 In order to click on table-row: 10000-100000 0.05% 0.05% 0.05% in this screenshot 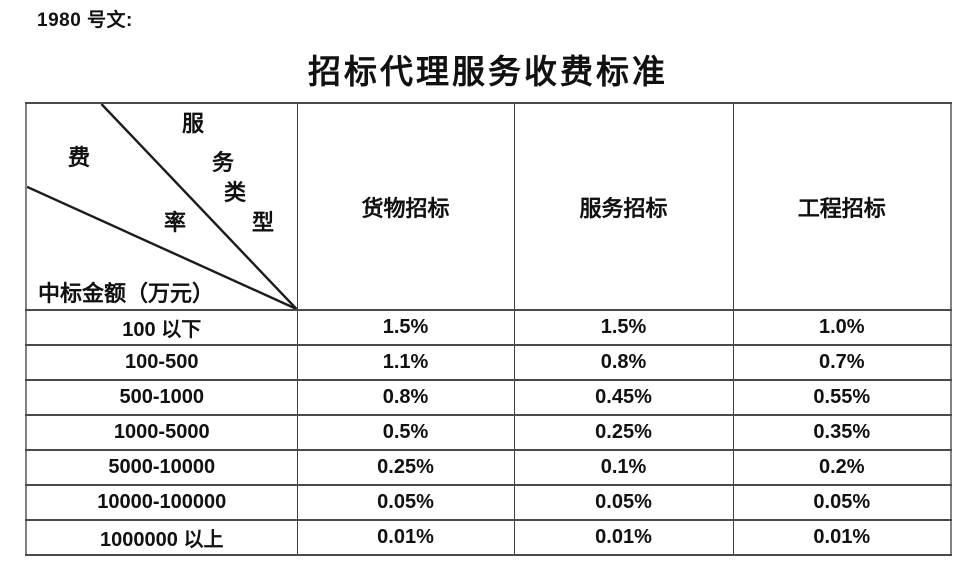, I will do `click(488, 502)`.